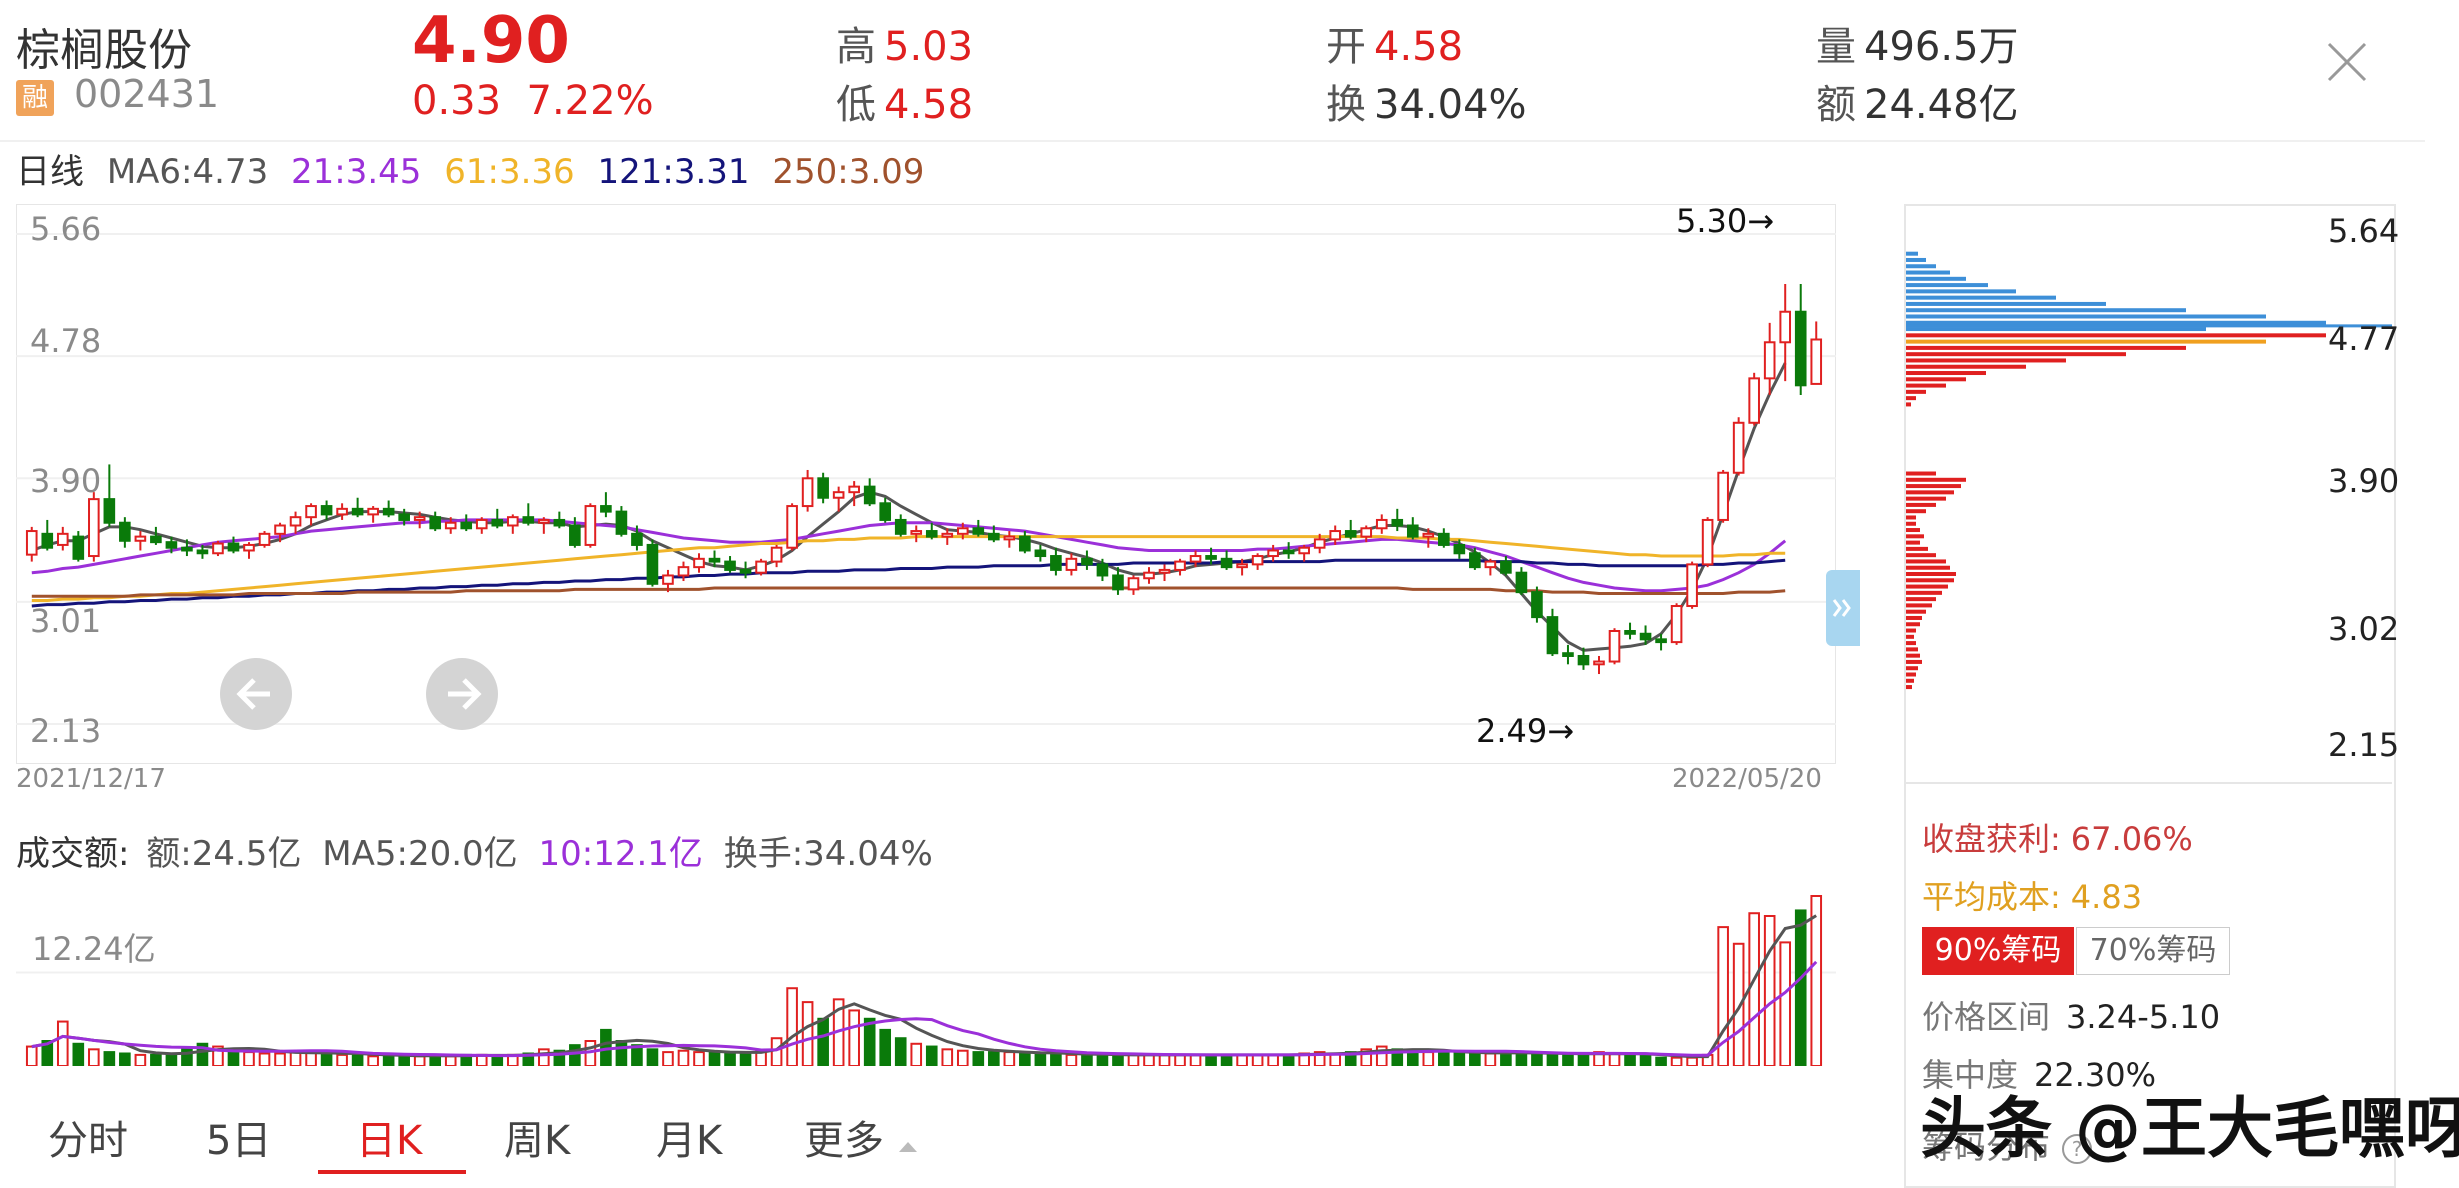 The width and height of the screenshot is (2459, 1188). What do you see at coordinates (66, 731) in the screenshot?
I see `y-label-5: 2.13` at bounding box center [66, 731].